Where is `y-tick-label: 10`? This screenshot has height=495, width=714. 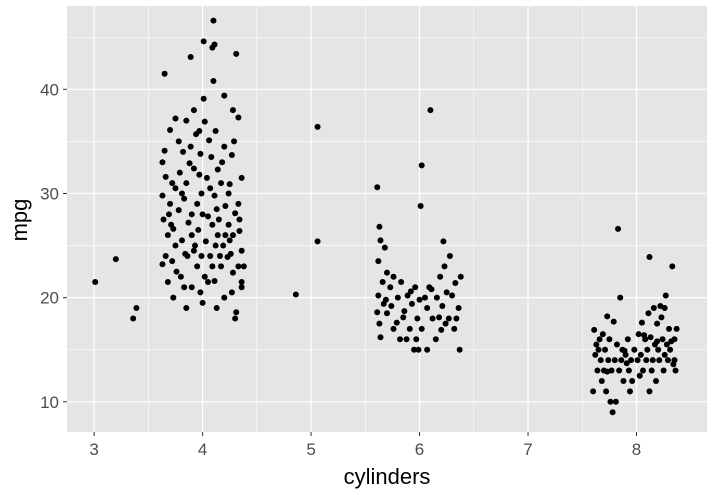
y-tick-label: 10 is located at coordinates (49, 402).